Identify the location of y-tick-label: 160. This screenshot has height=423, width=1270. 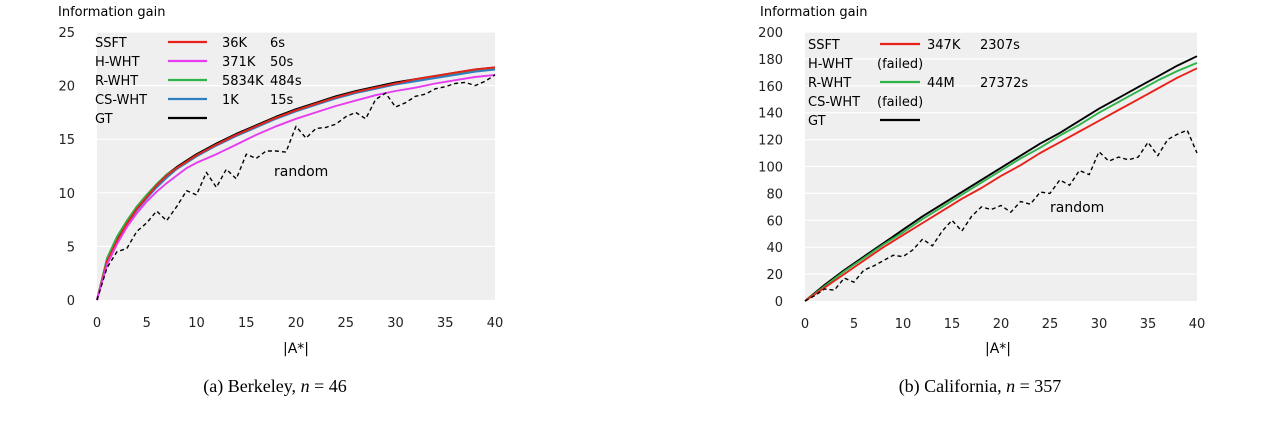
(770, 87).